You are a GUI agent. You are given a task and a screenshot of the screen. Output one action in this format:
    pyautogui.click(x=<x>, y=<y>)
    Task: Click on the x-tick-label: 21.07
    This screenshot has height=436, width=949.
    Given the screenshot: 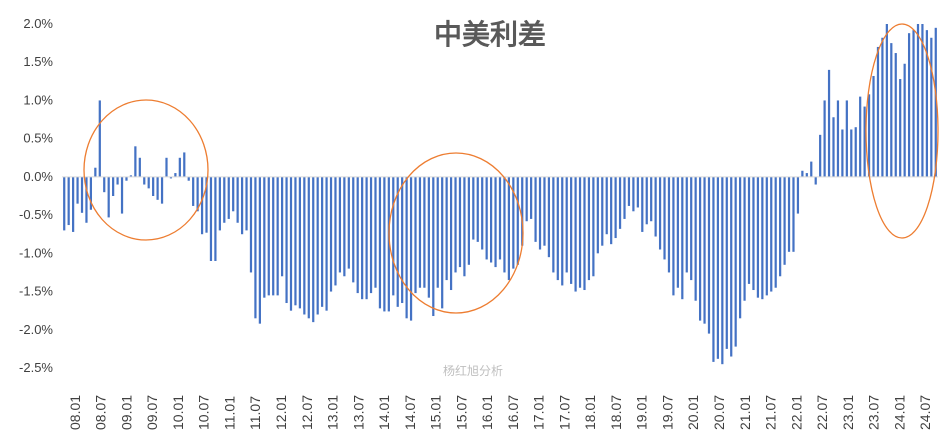 What is the action you would take?
    pyautogui.click(x=771, y=412)
    